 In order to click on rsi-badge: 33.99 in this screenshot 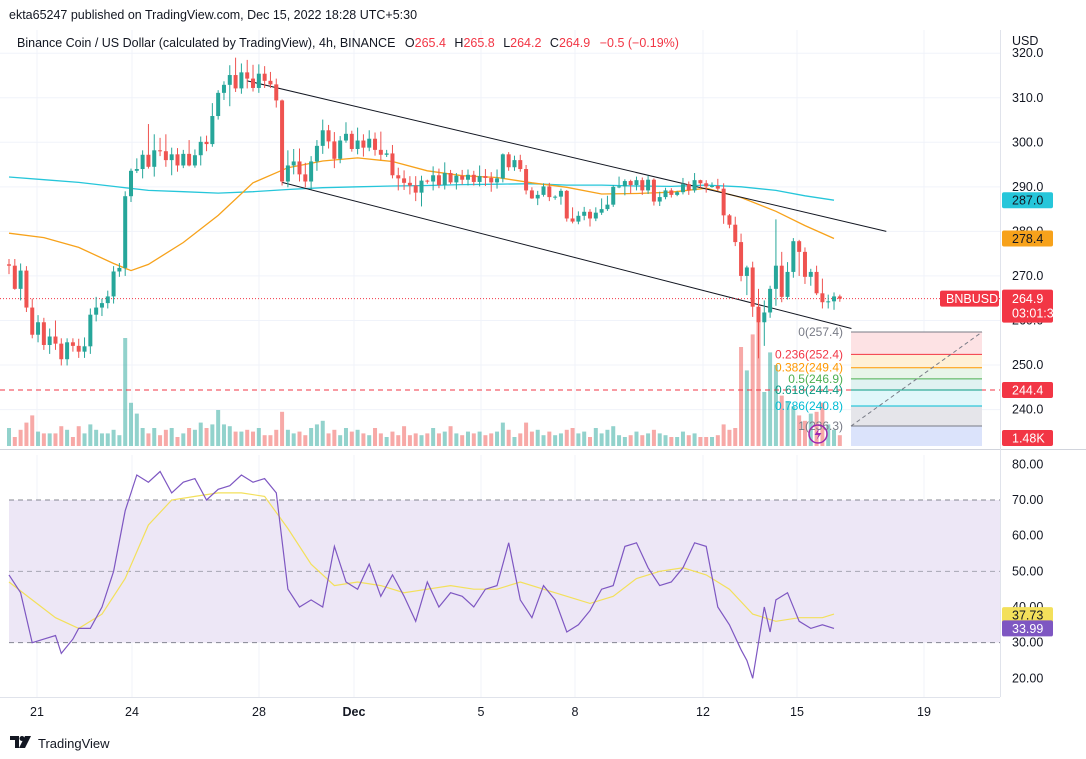, I will do `click(1027, 629)`.